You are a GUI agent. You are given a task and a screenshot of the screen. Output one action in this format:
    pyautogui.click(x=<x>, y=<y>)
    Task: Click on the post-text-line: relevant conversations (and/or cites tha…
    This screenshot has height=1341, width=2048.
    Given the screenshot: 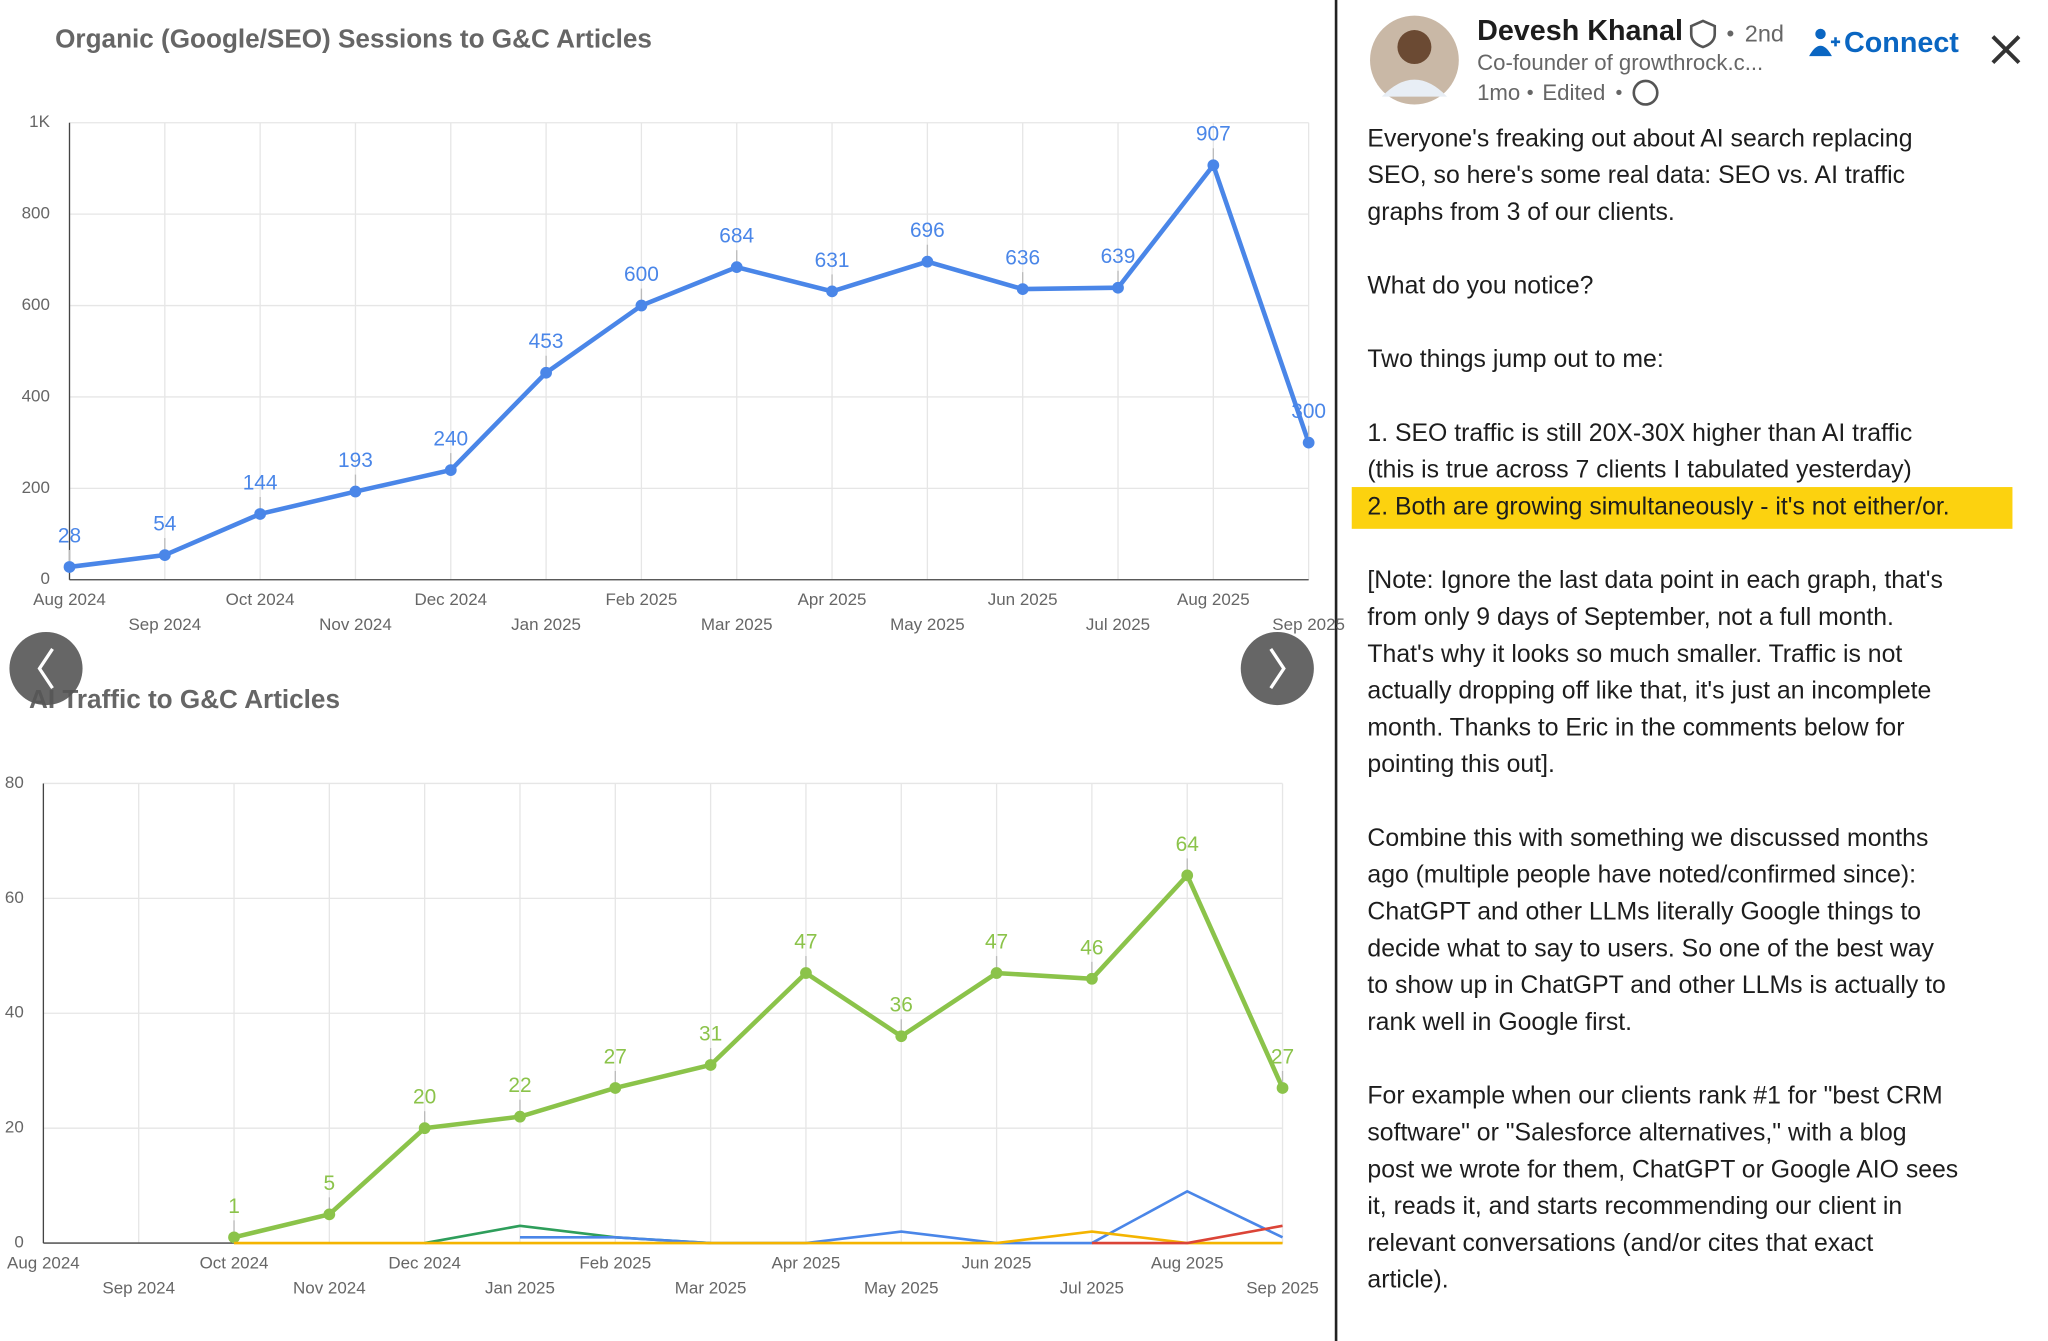 What is the action you would take?
    pyautogui.click(x=1620, y=1243)
    